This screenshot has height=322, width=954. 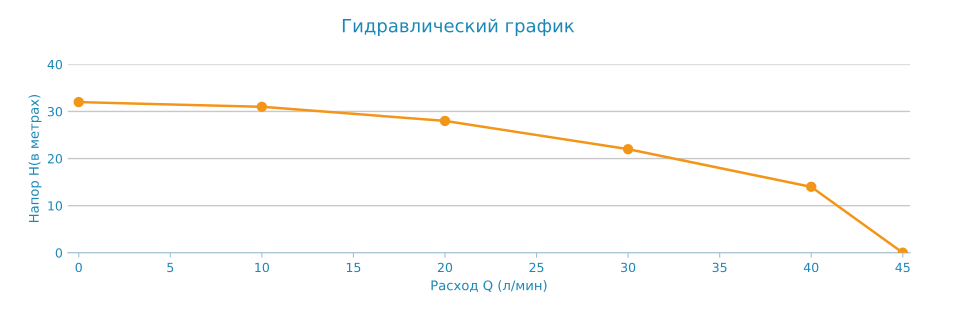 What do you see at coordinates (719, 267) in the screenshot?
I see `x-tick-label: 35` at bounding box center [719, 267].